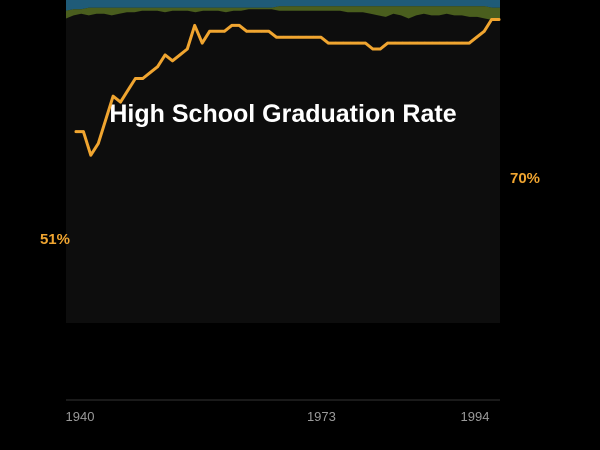 This screenshot has height=450, width=600. Describe the element at coordinates (525, 178) in the screenshot. I see `end-value-label: 70%` at that location.